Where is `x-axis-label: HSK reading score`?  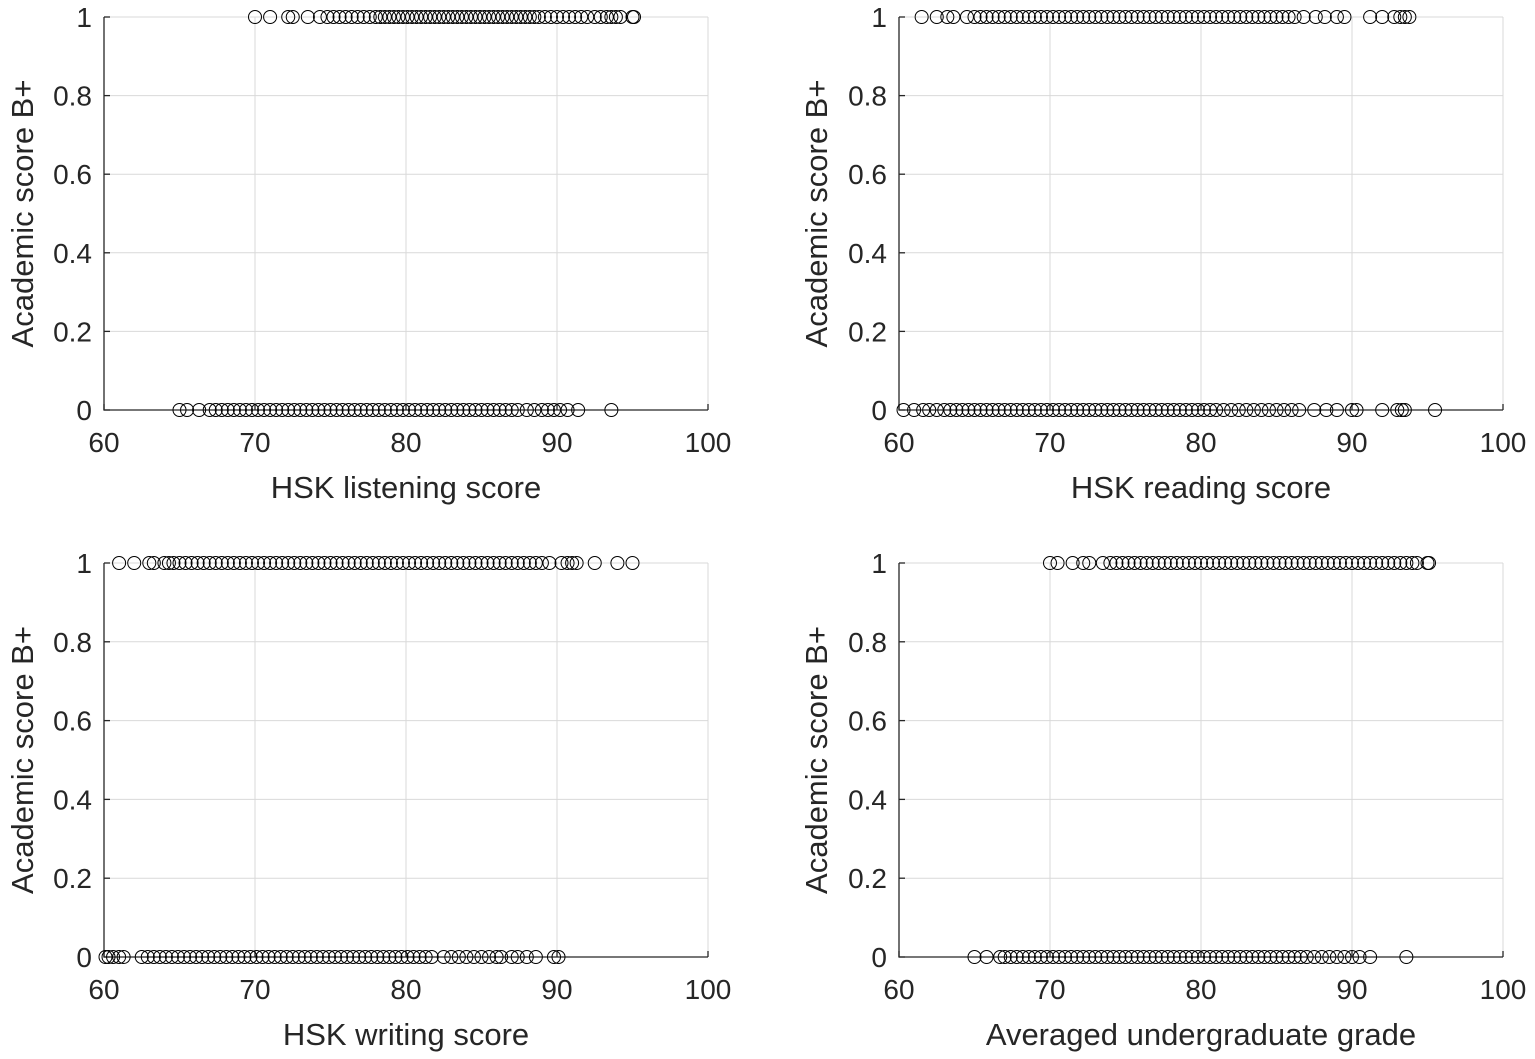
x-axis-label: HSK reading score is located at coordinates (1201, 487).